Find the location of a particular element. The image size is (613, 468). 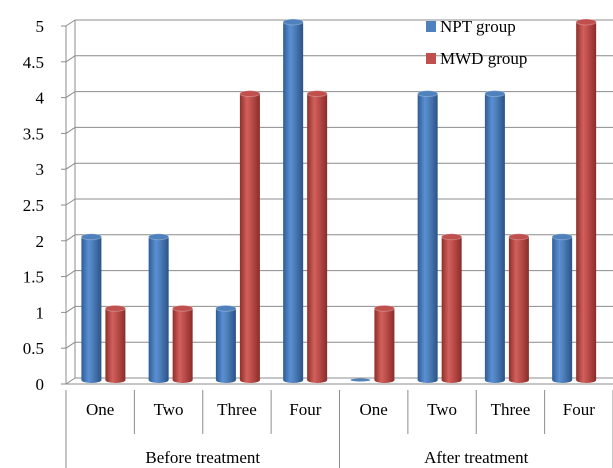

y-axis-ticks: 0 0.5 1 1.5 2 2.5 3 3.5 4 4.5 5 is located at coordinates (44, 205).